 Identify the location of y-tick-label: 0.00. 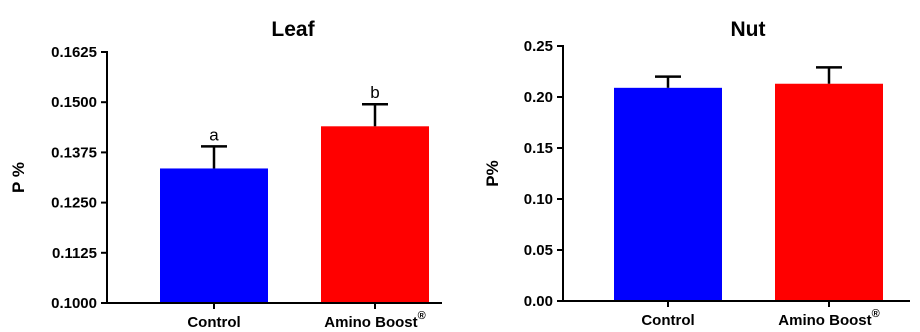
(538, 301).